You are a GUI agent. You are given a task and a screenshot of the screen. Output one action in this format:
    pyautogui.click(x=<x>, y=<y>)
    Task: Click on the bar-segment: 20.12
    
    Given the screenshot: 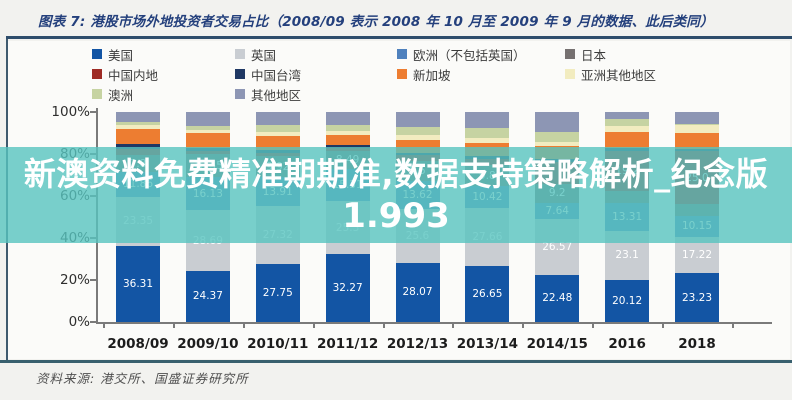 What is the action you would take?
    pyautogui.click(x=627, y=300)
    